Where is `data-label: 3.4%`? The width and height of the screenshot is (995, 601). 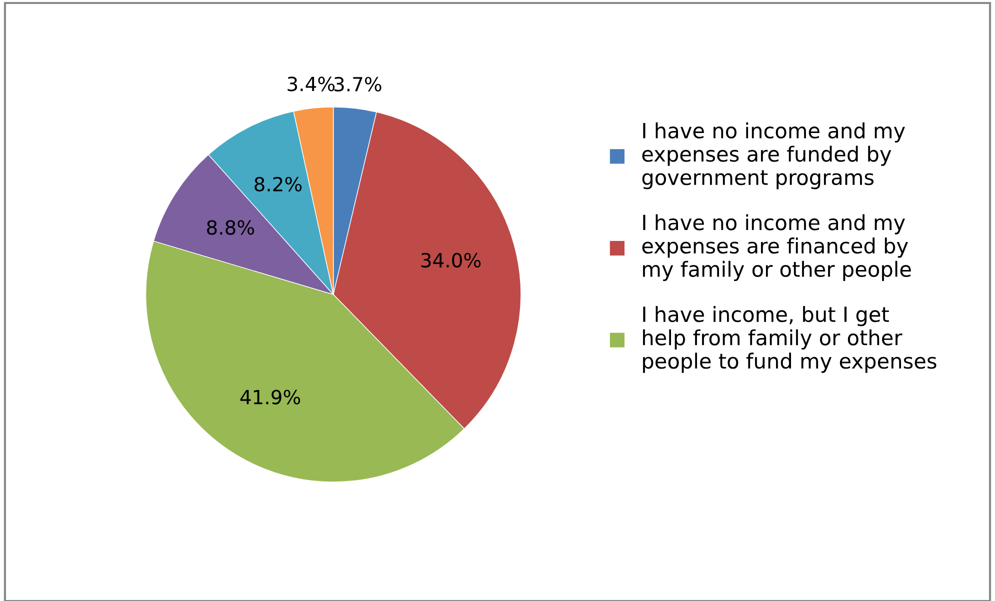 data-label: 3.4% is located at coordinates (311, 84).